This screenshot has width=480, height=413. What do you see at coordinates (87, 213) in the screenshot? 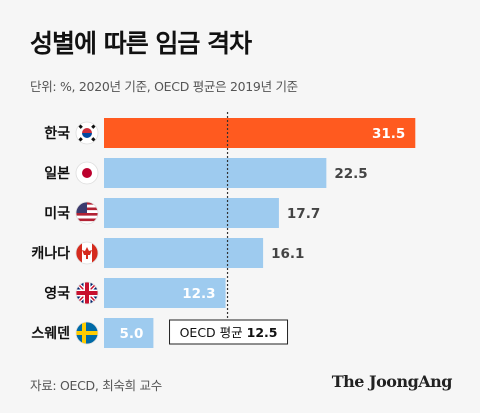
I see `usa-flag-icon` at bounding box center [87, 213].